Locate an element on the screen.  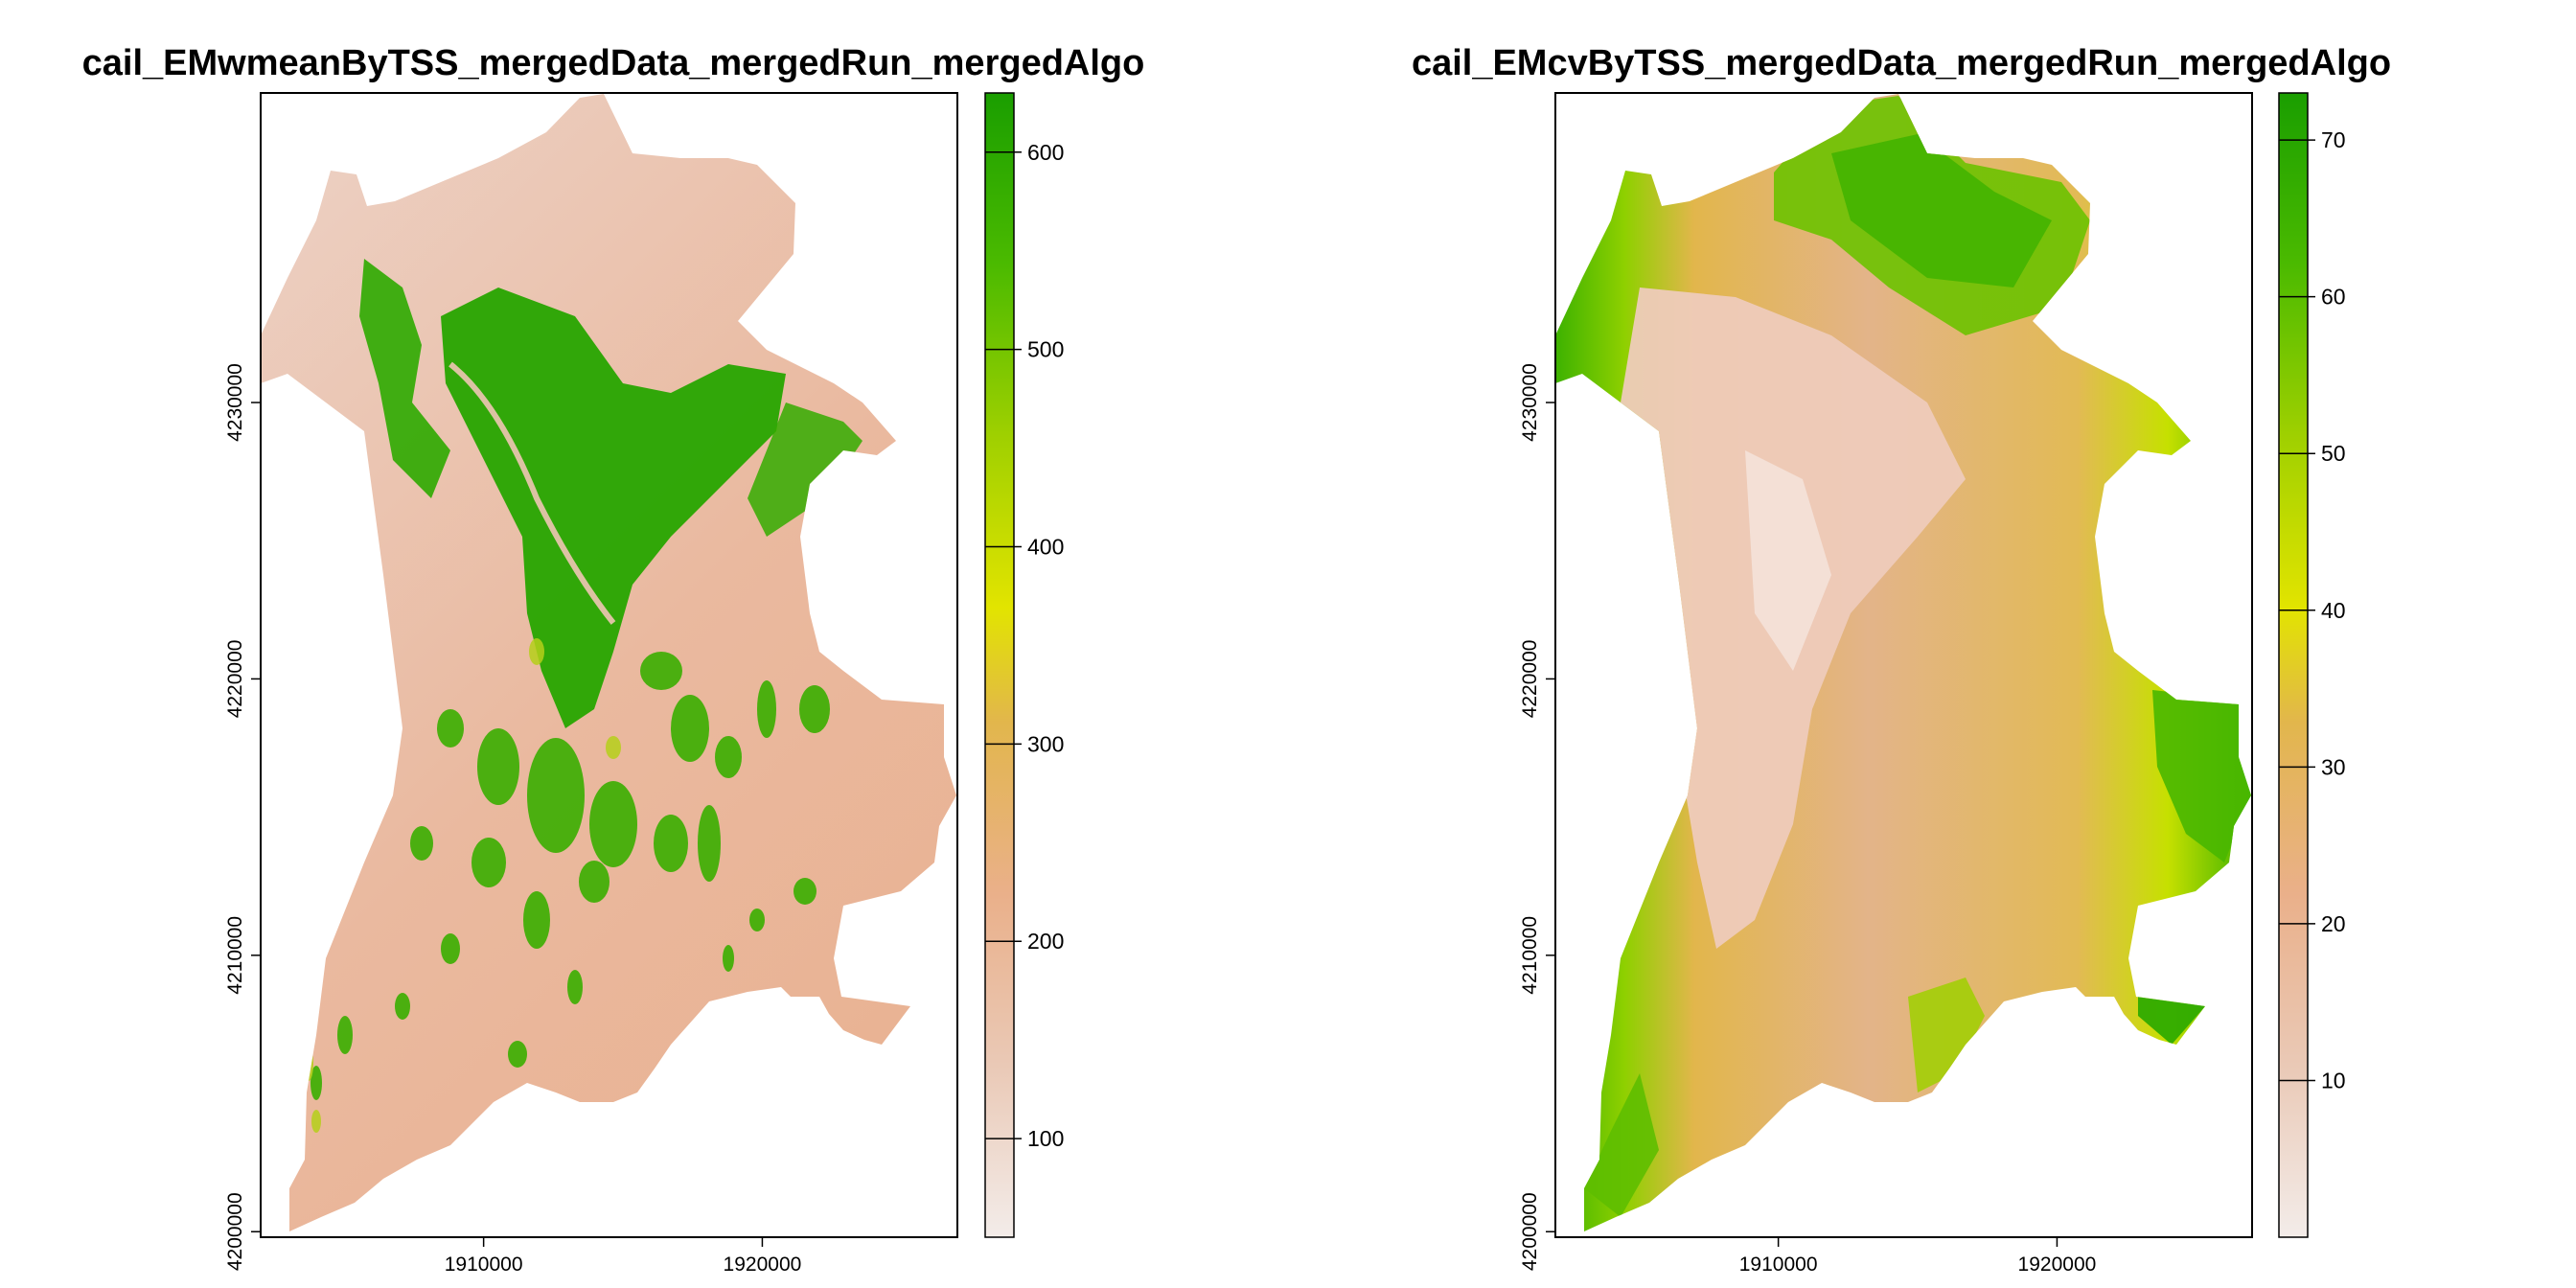
colorbar-tick-label: 50 is located at coordinates (2333, 453).